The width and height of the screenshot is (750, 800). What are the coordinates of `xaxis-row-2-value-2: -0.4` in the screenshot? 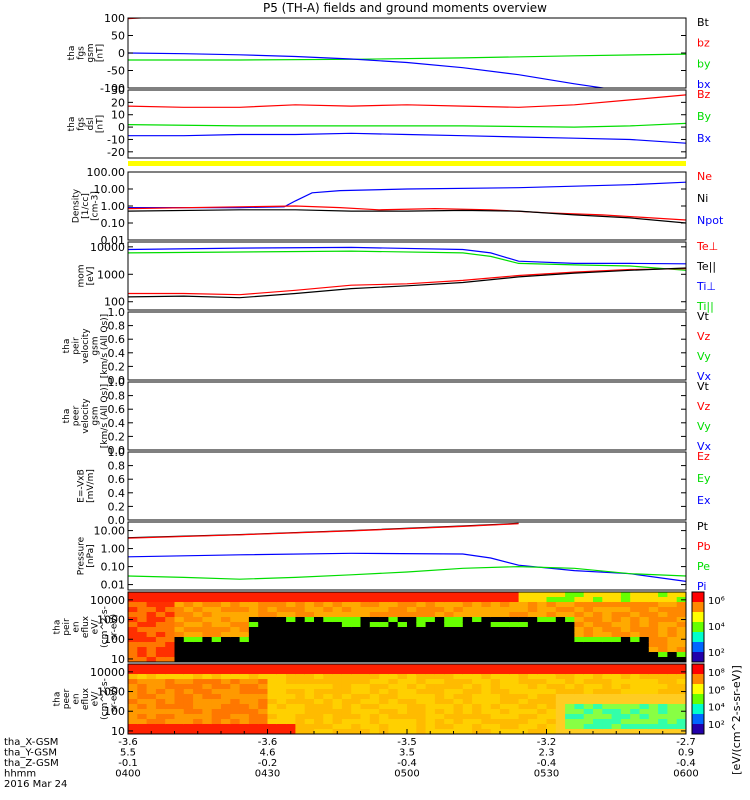 It's located at (407, 763).